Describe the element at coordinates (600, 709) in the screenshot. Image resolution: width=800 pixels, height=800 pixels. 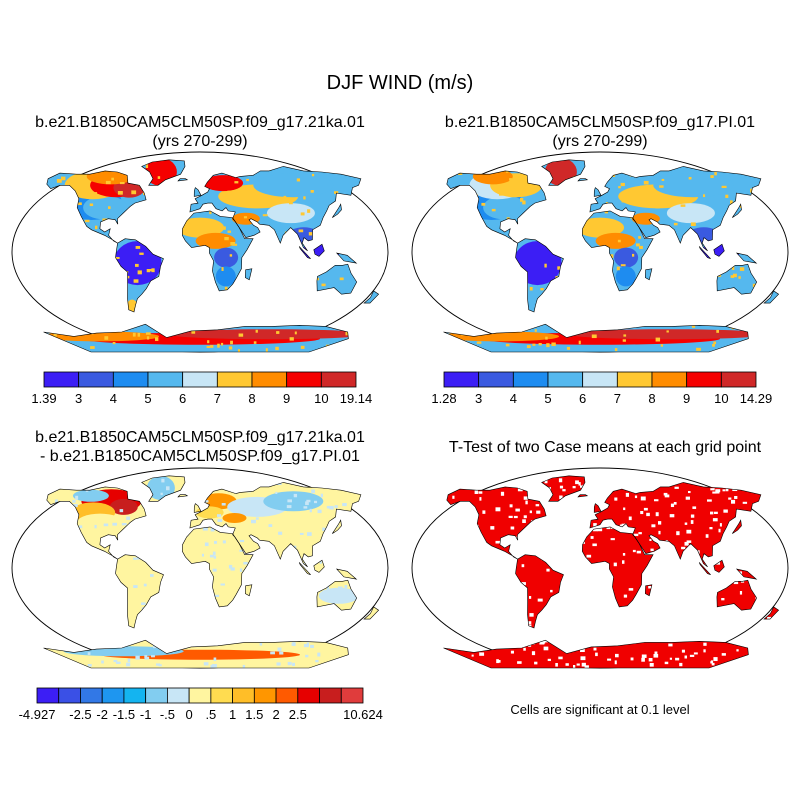
I see `significance-note: Cells are significant at 0.1 level` at that location.